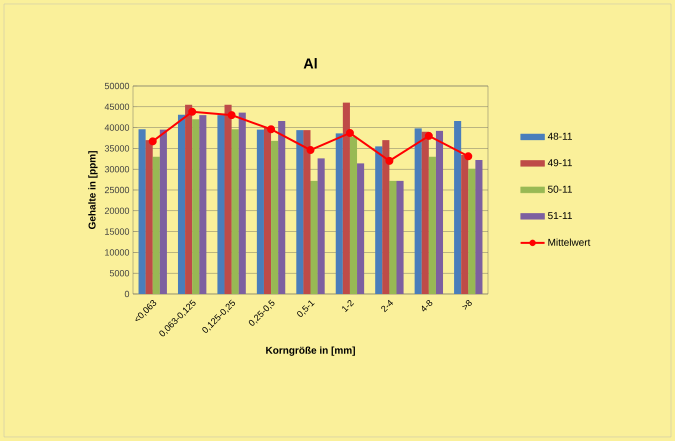  I want to click on x-tick-label: 4-8, so click(427, 306).